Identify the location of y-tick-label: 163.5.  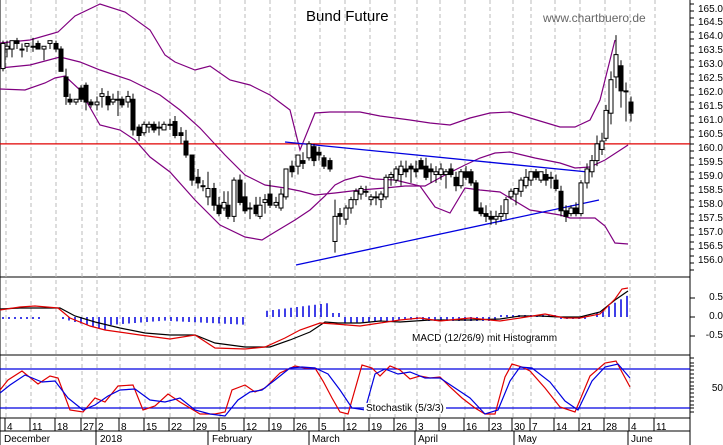
(710, 50).